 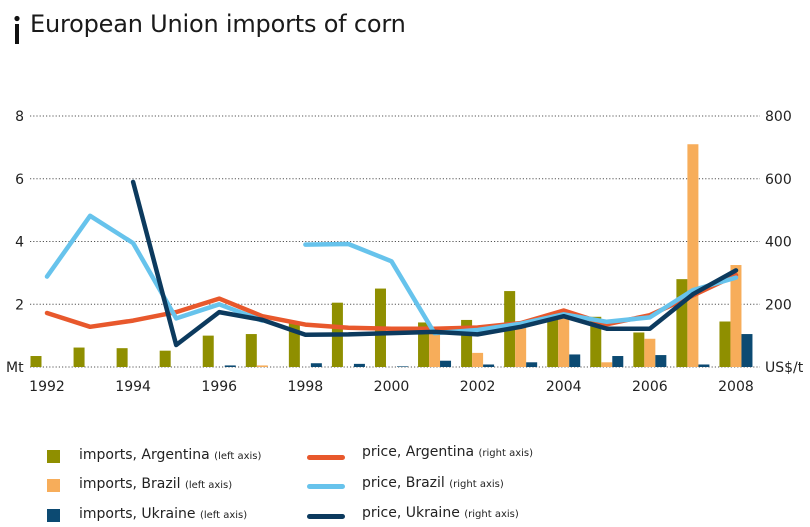 I want to click on y-tick-right: 600, so click(x=778, y=180).